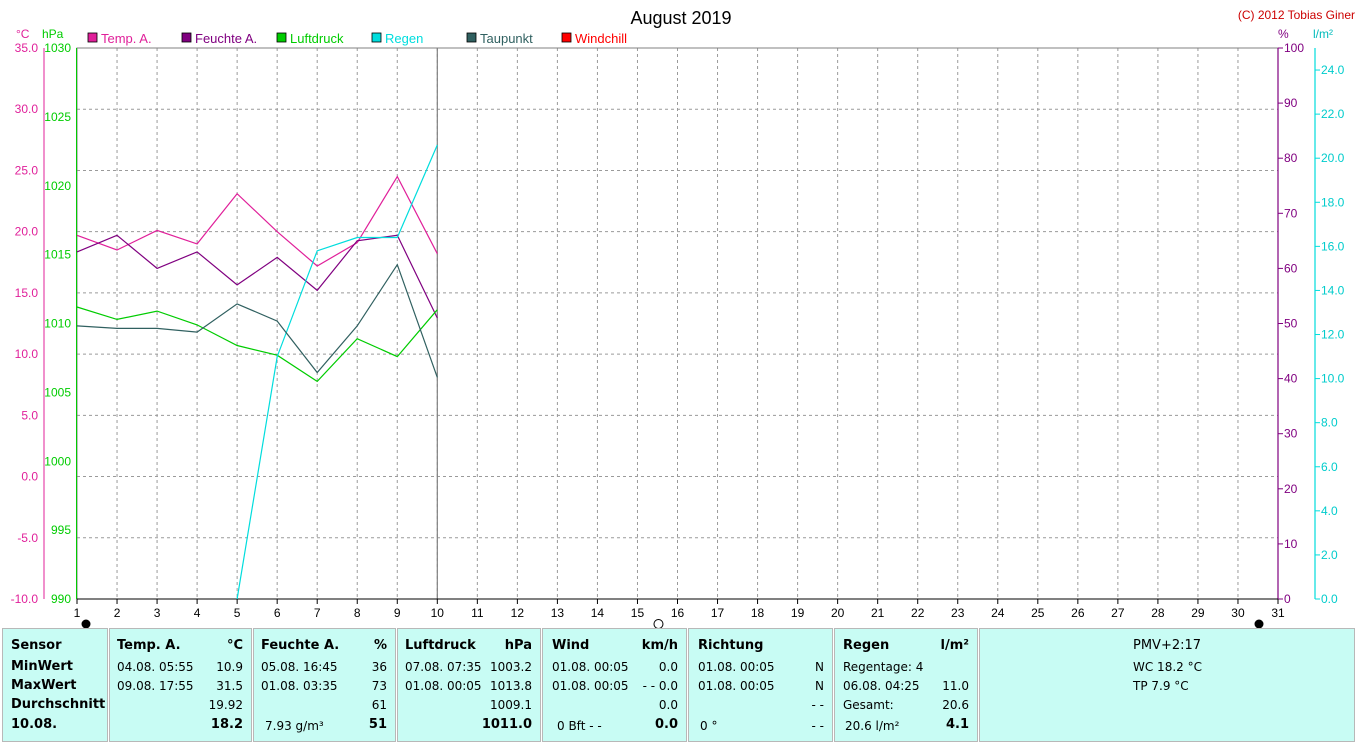 This screenshot has width=1366, height=744. Describe the element at coordinates (42, 666) in the screenshot. I see `row-label-min: MinWert` at that location.